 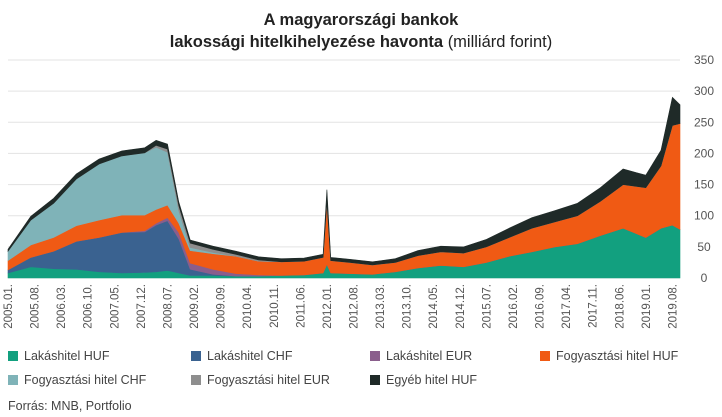 I want to click on y-tick-label: 350, so click(x=704, y=60).